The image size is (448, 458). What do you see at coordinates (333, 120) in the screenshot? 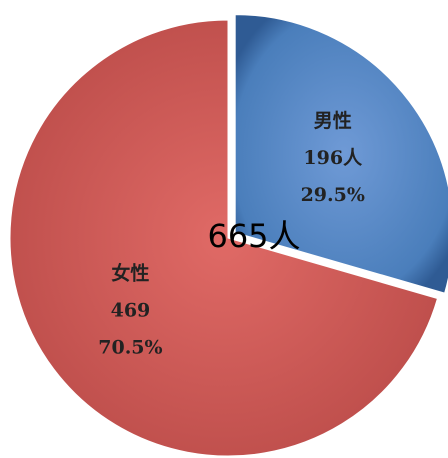
I see `slice-name: 男性` at bounding box center [333, 120].